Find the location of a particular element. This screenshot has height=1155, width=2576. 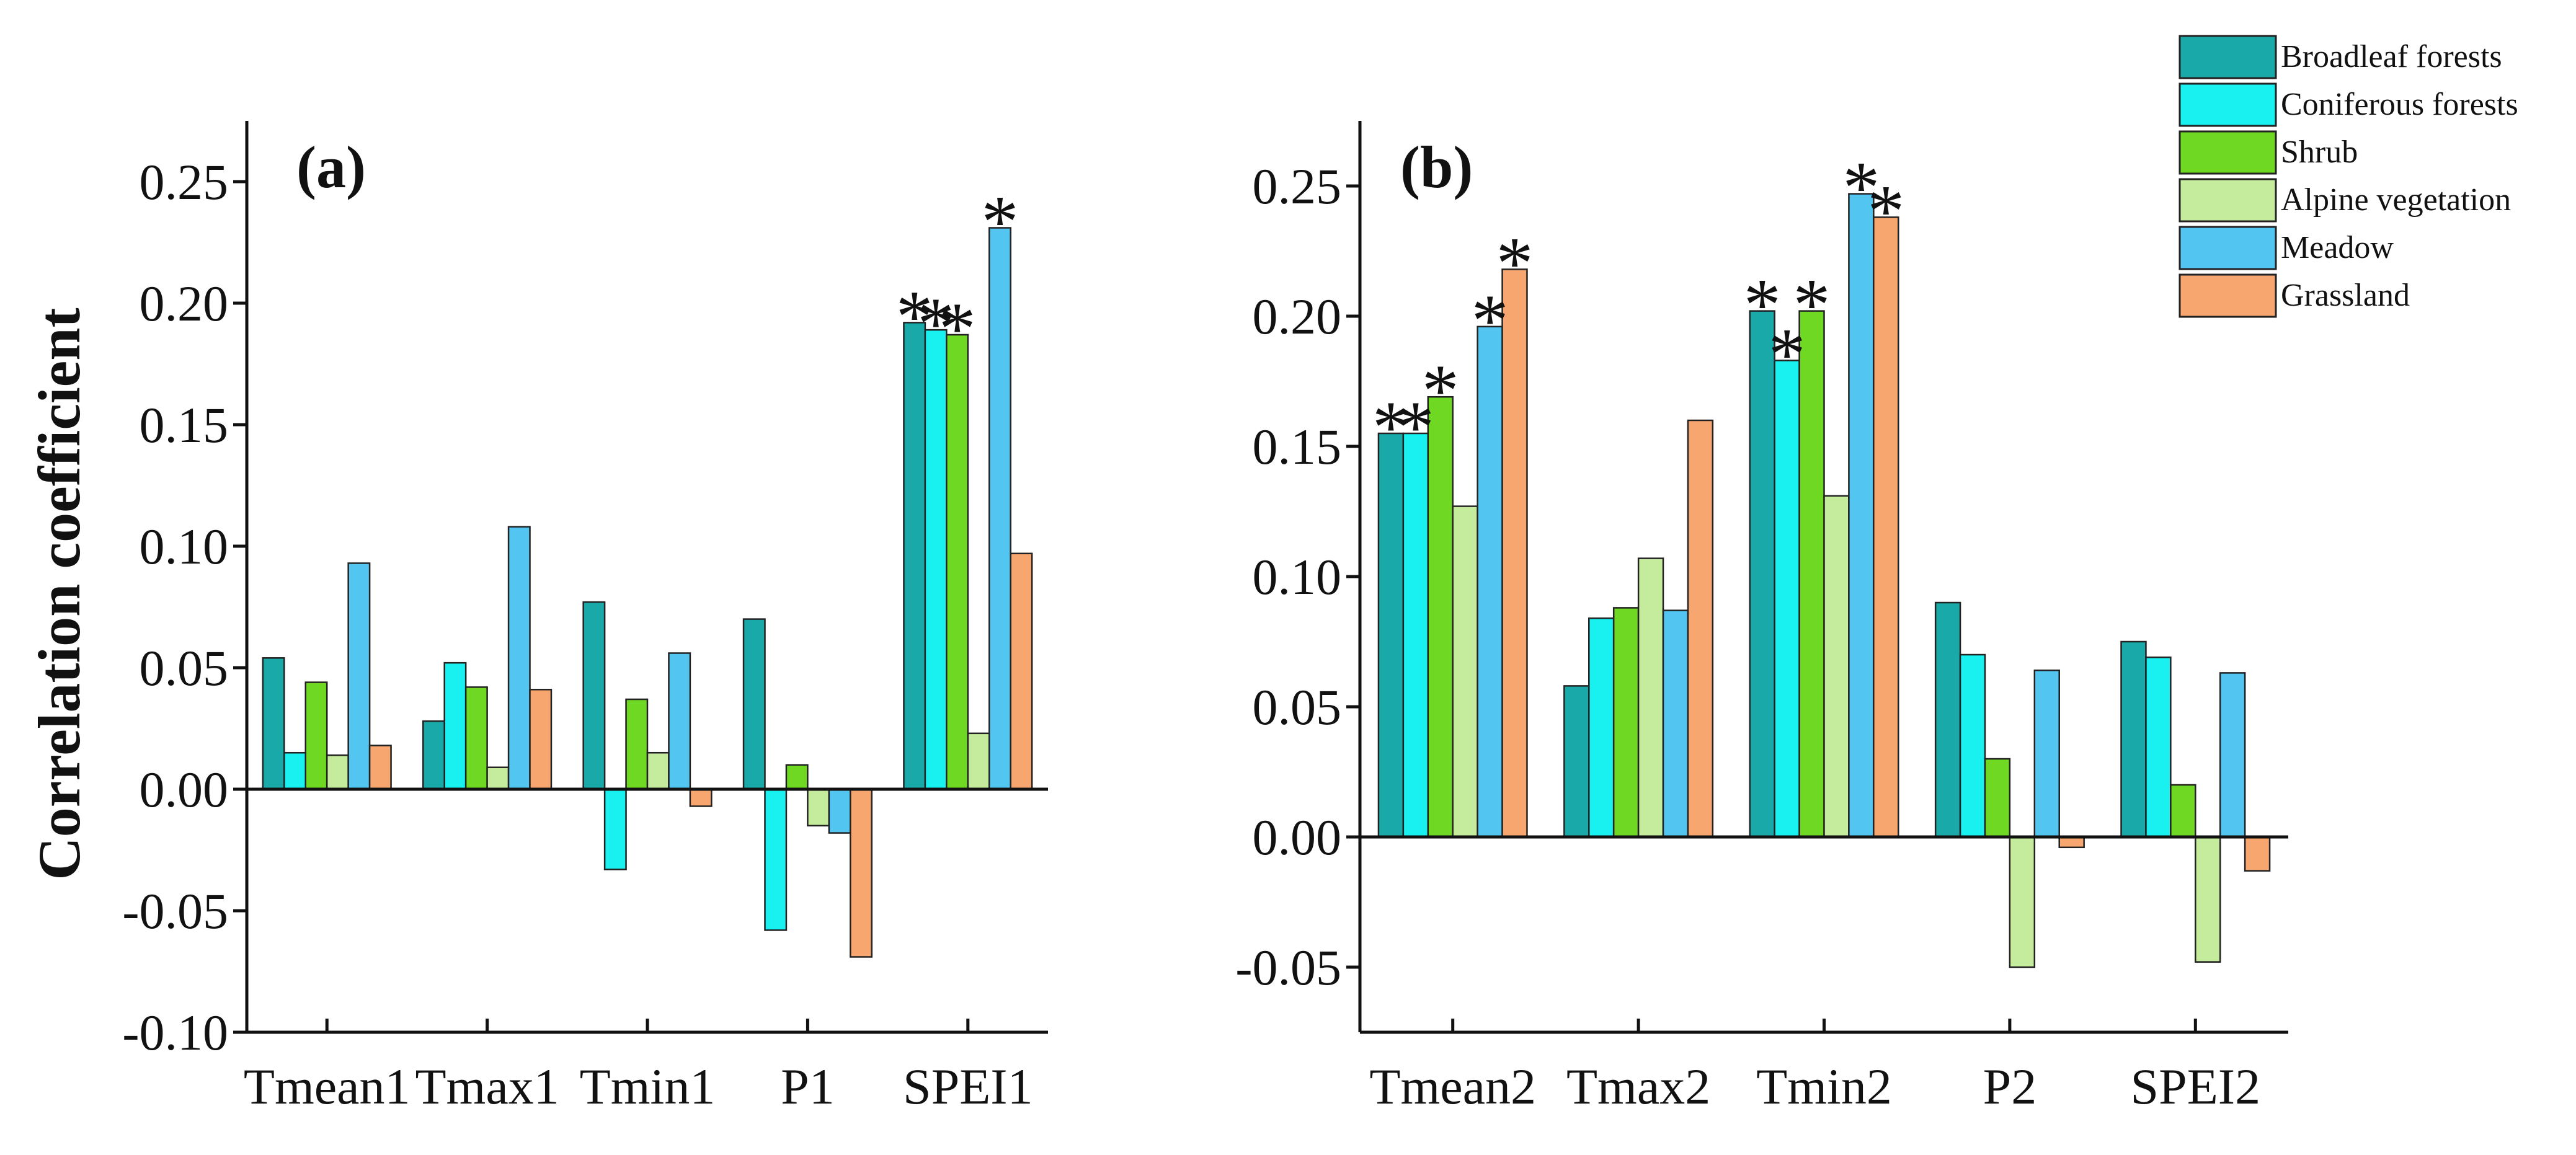

legend-label-grassland: Grassland is located at coordinates (2345, 295).